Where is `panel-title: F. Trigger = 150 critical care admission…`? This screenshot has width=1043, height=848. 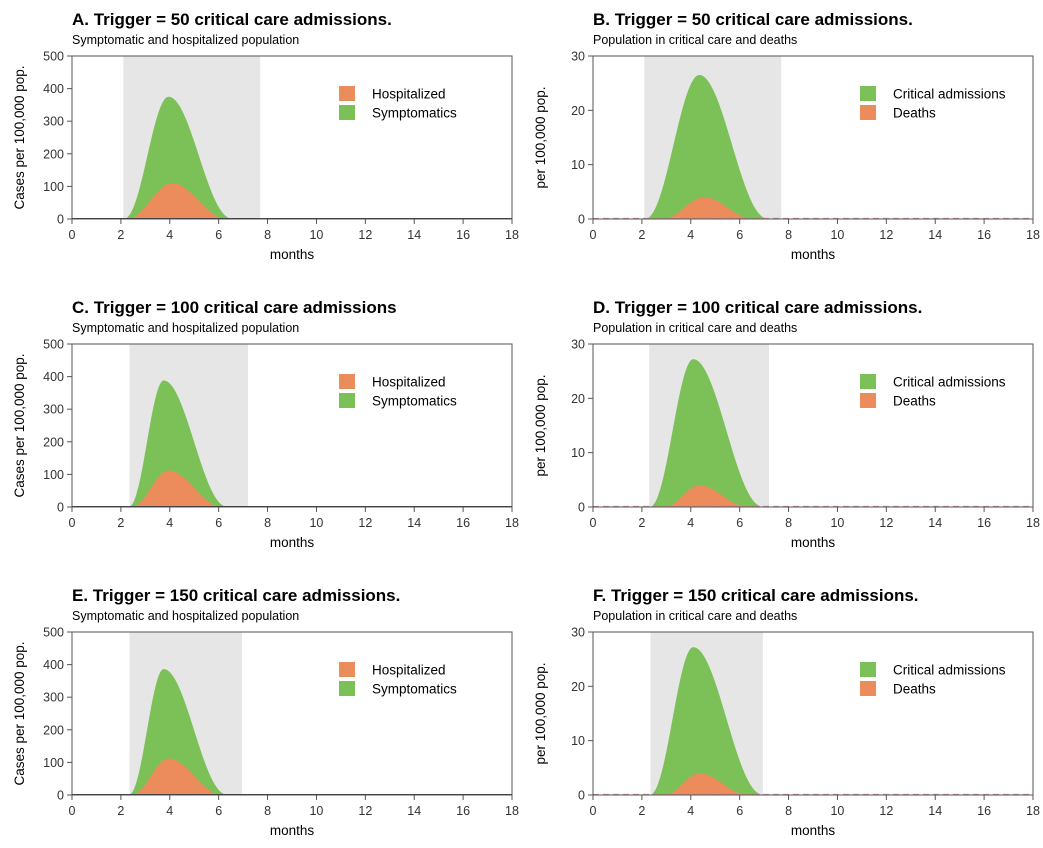 panel-title: F. Trigger = 150 critical care admission… is located at coordinates (756, 595).